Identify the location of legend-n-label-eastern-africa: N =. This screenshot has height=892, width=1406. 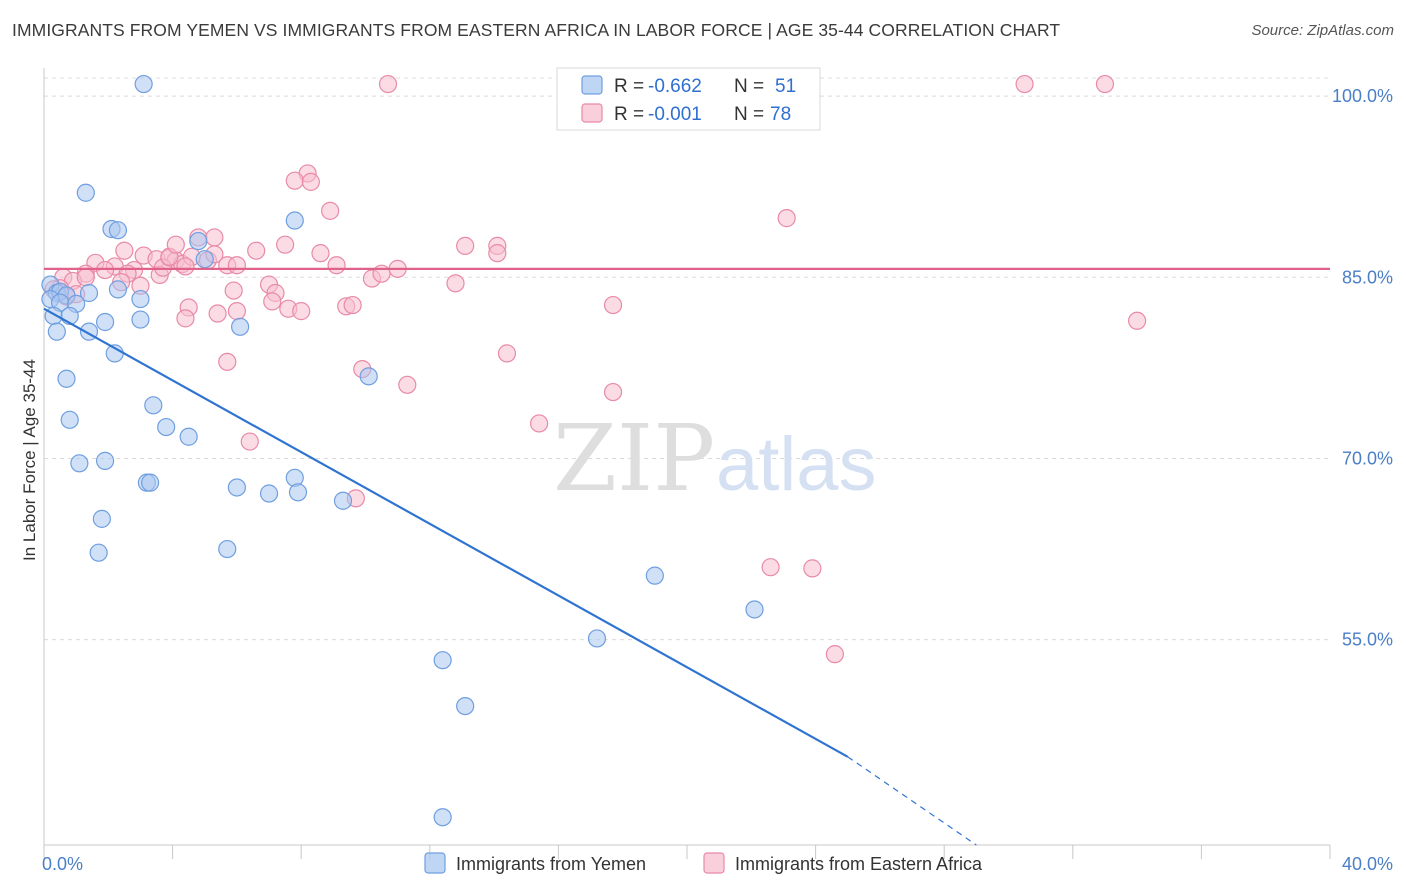
(749, 114).